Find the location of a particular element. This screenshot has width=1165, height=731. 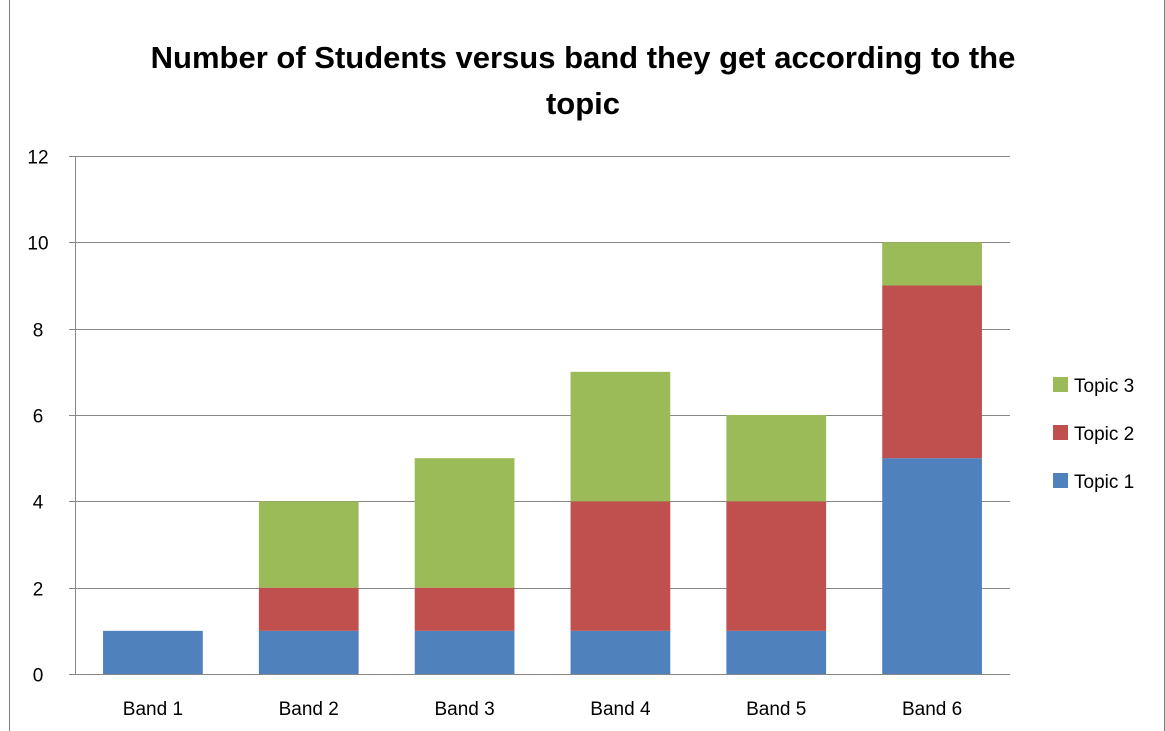

x-tick-label: Band 5 is located at coordinates (776, 709).